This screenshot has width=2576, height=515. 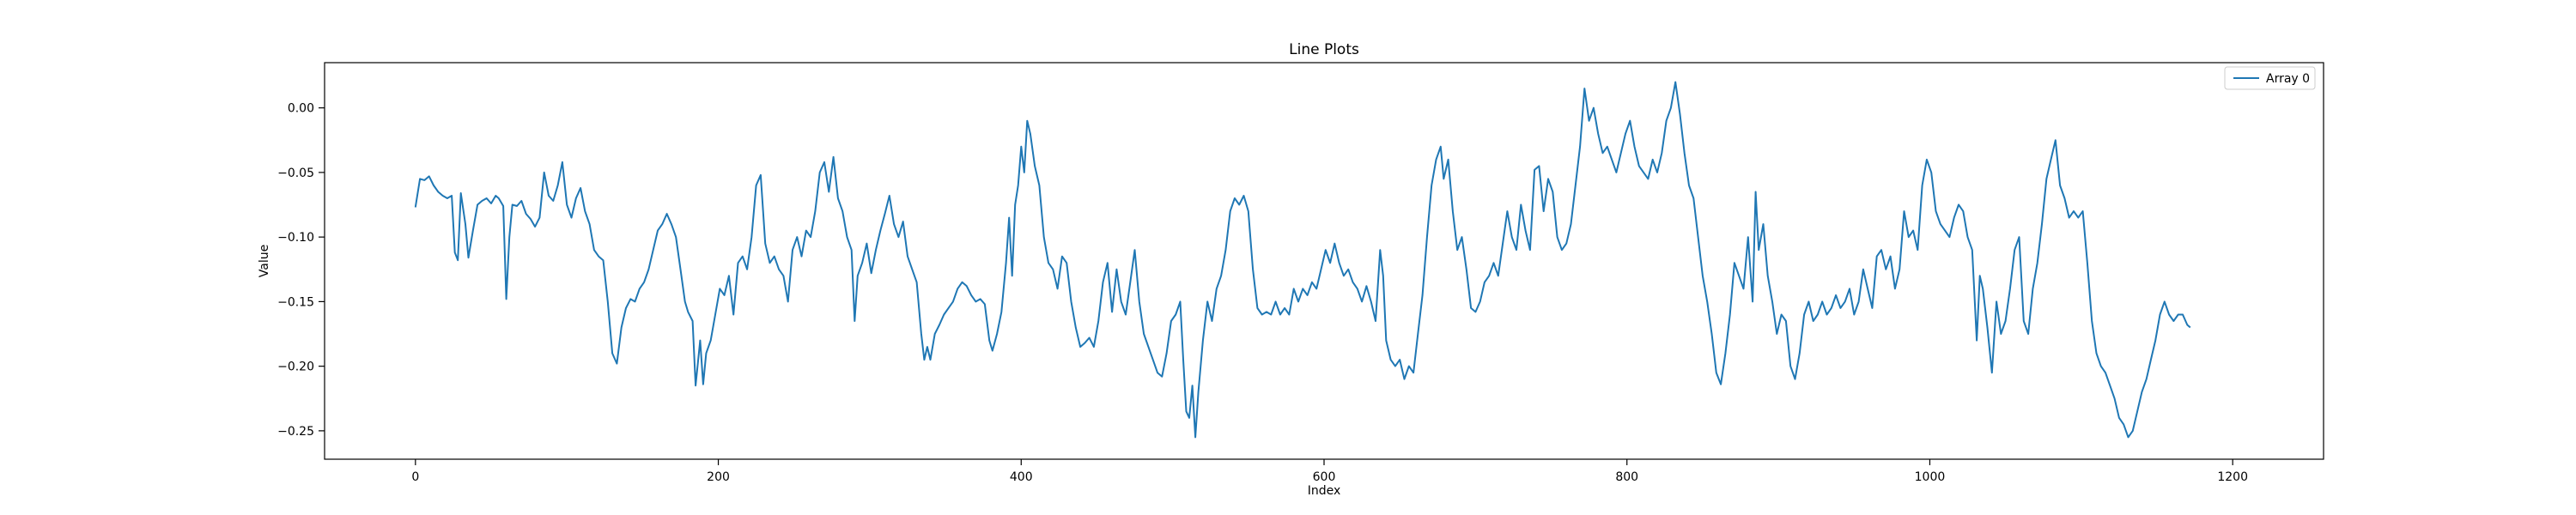 I want to click on y-tick-label: −0.10, so click(x=295, y=238).